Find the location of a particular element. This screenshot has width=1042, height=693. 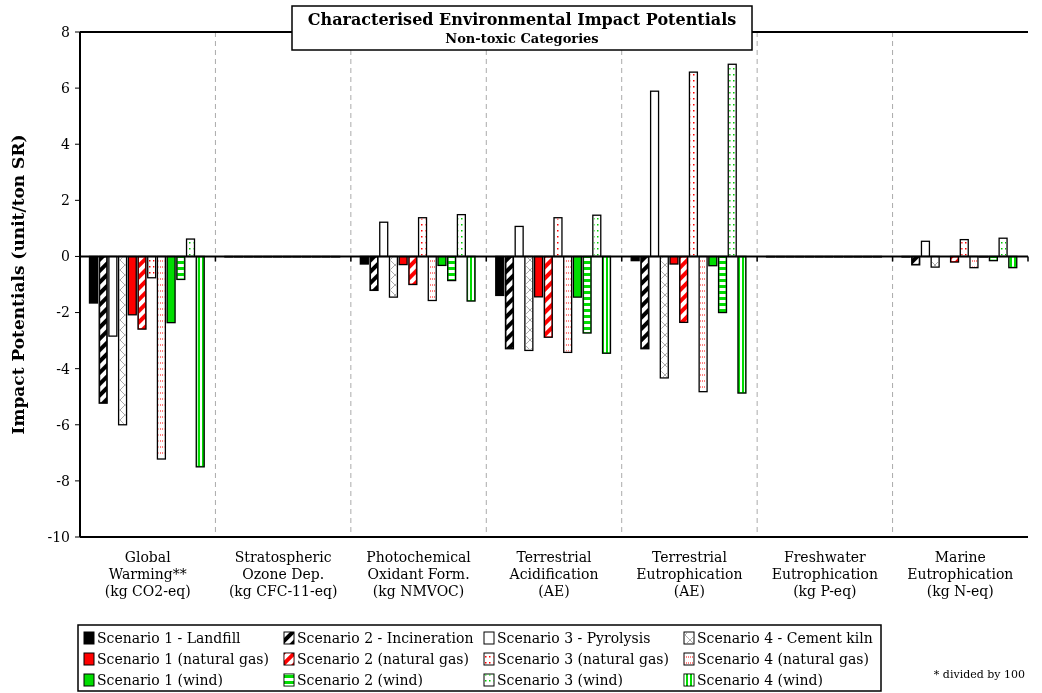

legend-label: Scenario 3 - Pyrolysis is located at coordinates (574, 638).